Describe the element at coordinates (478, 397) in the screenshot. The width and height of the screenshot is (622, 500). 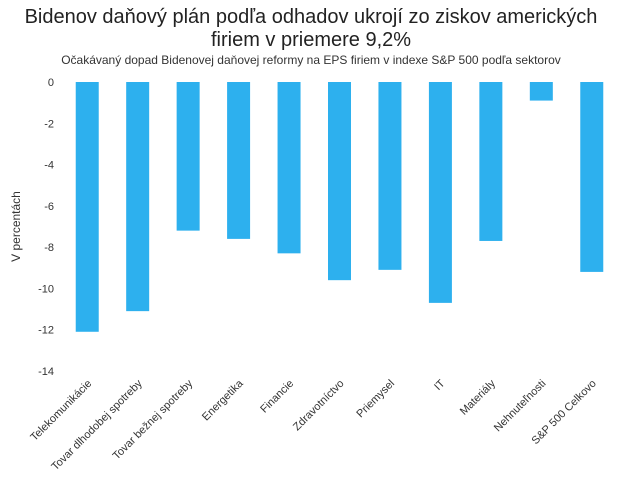
I see `x-tick-label: Materiály` at that location.